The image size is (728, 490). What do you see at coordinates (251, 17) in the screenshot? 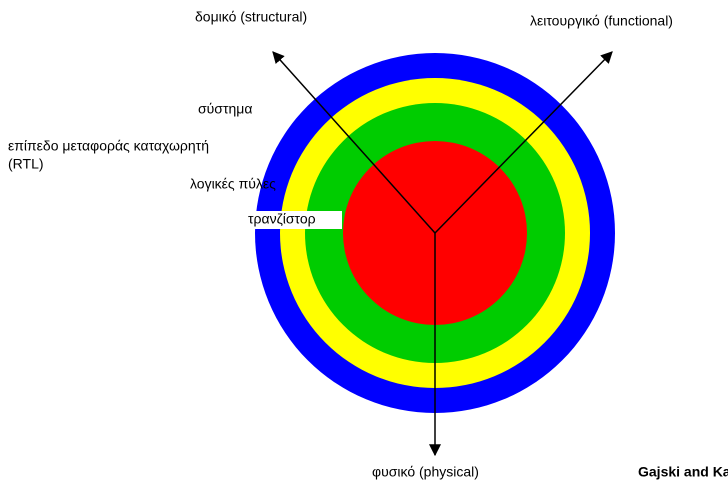
I see `axis-label: δομικό (structural)` at bounding box center [251, 17].